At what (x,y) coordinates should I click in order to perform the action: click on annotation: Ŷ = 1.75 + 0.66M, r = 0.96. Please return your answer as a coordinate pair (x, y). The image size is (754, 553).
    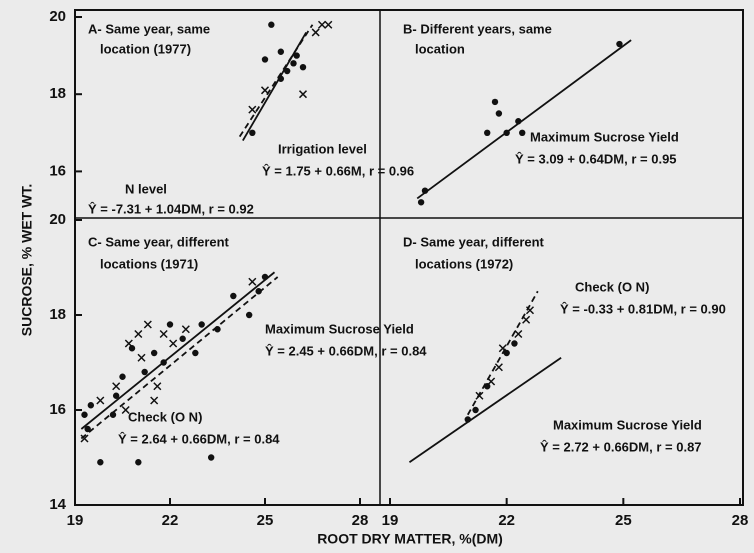
    Looking at the image, I should click on (338, 170).